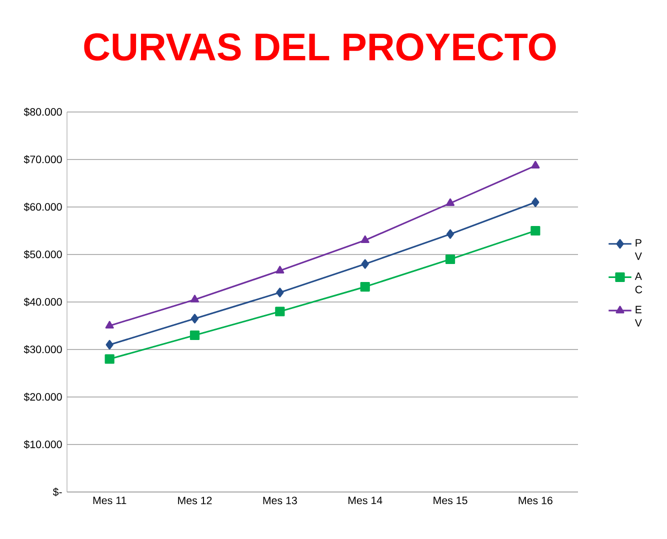 This screenshot has height=539, width=667. I want to click on legend-label: A C, so click(638, 283).